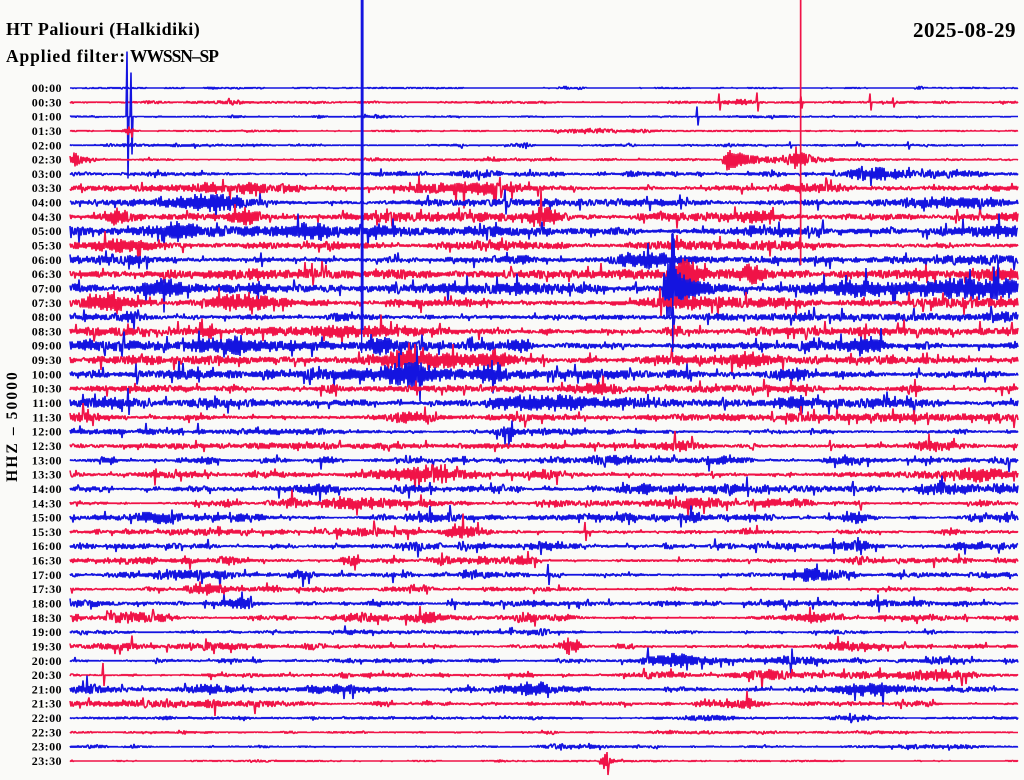 This screenshot has width=1024, height=780. Describe the element at coordinates (47, 331) in the screenshot. I see `svg-text: 08:30` at that location.